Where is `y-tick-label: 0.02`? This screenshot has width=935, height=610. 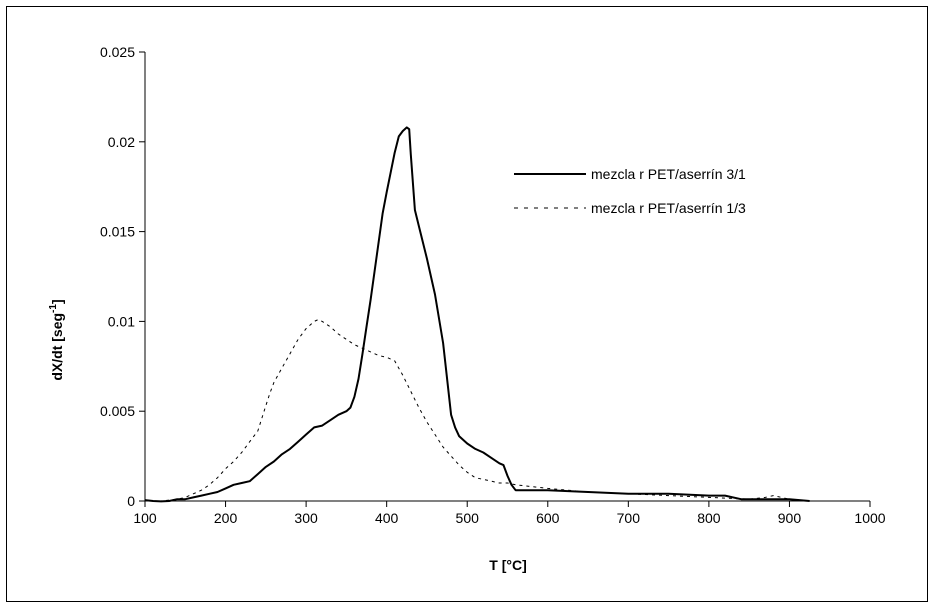
y-tick-label: 0.02 is located at coordinates (121, 142).